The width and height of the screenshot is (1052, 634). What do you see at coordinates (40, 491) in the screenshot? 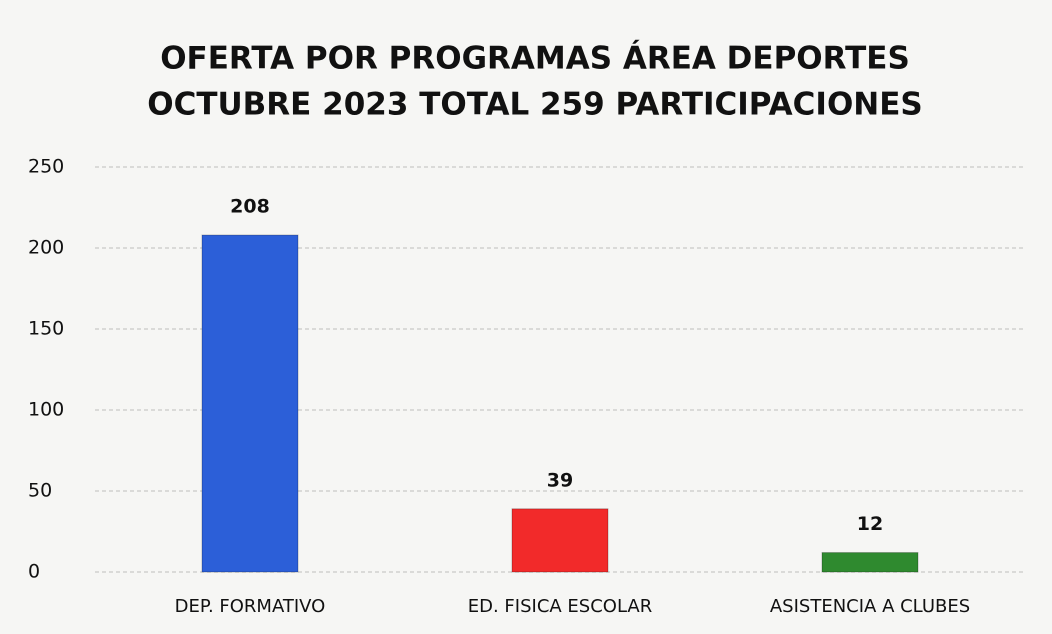
I see `y-tick-label: 50` at bounding box center [40, 491].